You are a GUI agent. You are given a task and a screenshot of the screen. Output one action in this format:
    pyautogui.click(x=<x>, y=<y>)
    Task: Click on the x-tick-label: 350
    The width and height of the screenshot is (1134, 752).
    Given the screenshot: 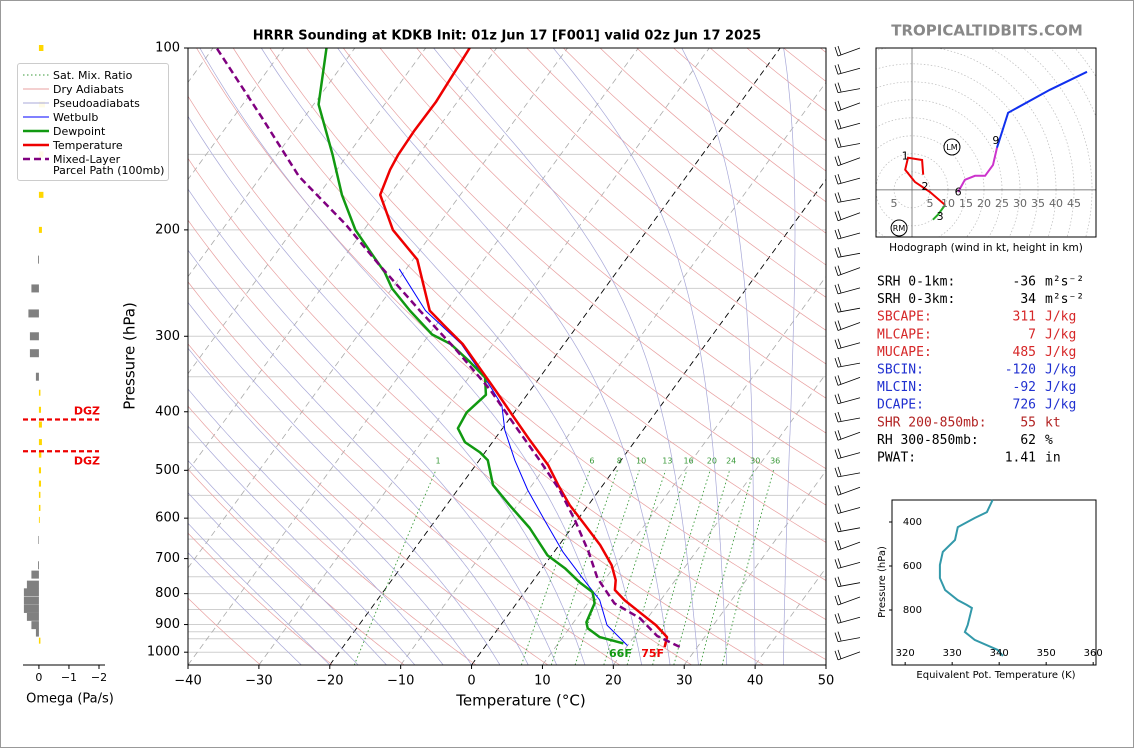 What is the action you would take?
    pyautogui.click(x=1046, y=653)
    